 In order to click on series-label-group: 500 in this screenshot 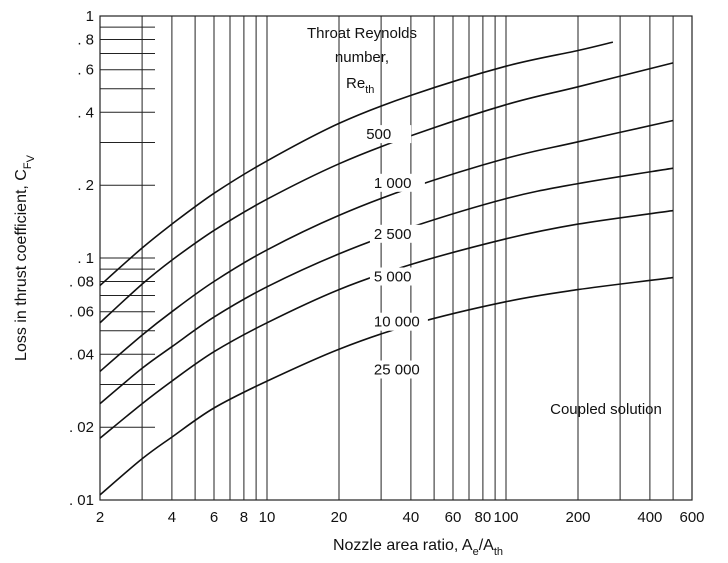, I will do `click(387, 134)`.